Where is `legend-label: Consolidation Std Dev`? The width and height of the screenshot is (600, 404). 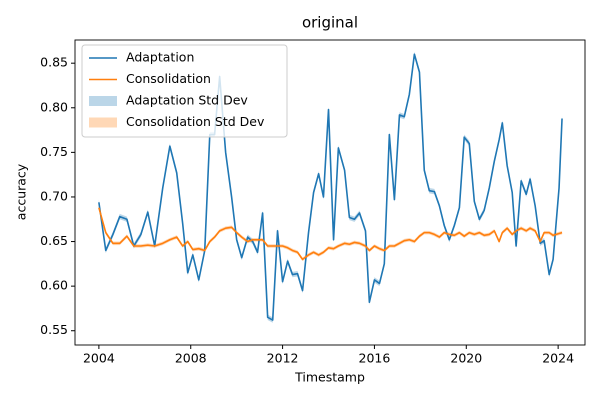
legend-label: Consolidation Std Dev is located at coordinates (195, 121).